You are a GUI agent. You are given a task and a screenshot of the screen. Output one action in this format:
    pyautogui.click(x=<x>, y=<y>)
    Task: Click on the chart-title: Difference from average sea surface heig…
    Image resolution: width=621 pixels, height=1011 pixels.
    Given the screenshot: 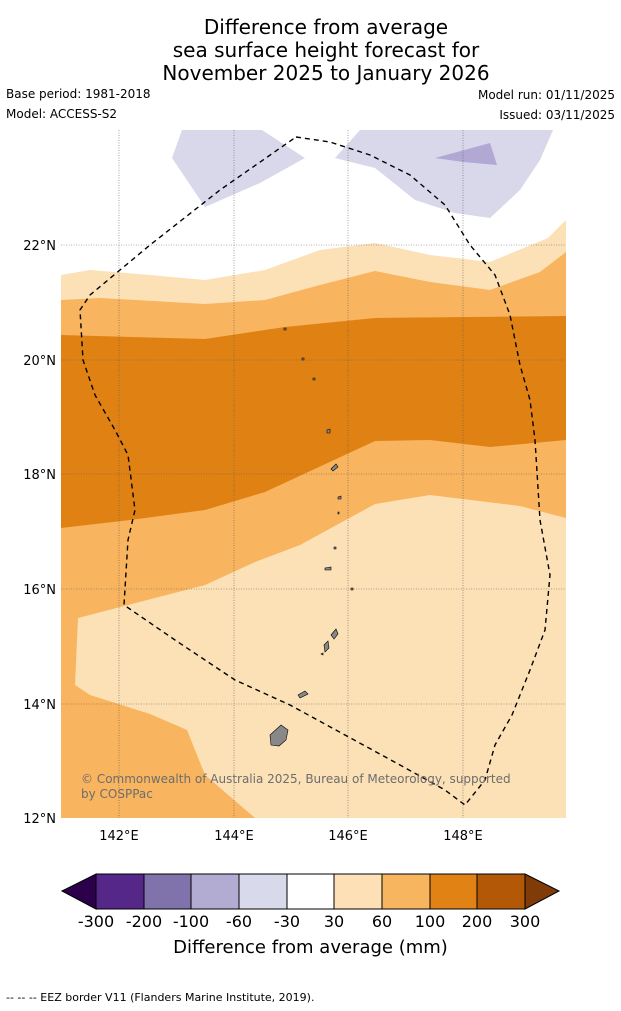 What is the action you would take?
    pyautogui.click(x=310, y=50)
    